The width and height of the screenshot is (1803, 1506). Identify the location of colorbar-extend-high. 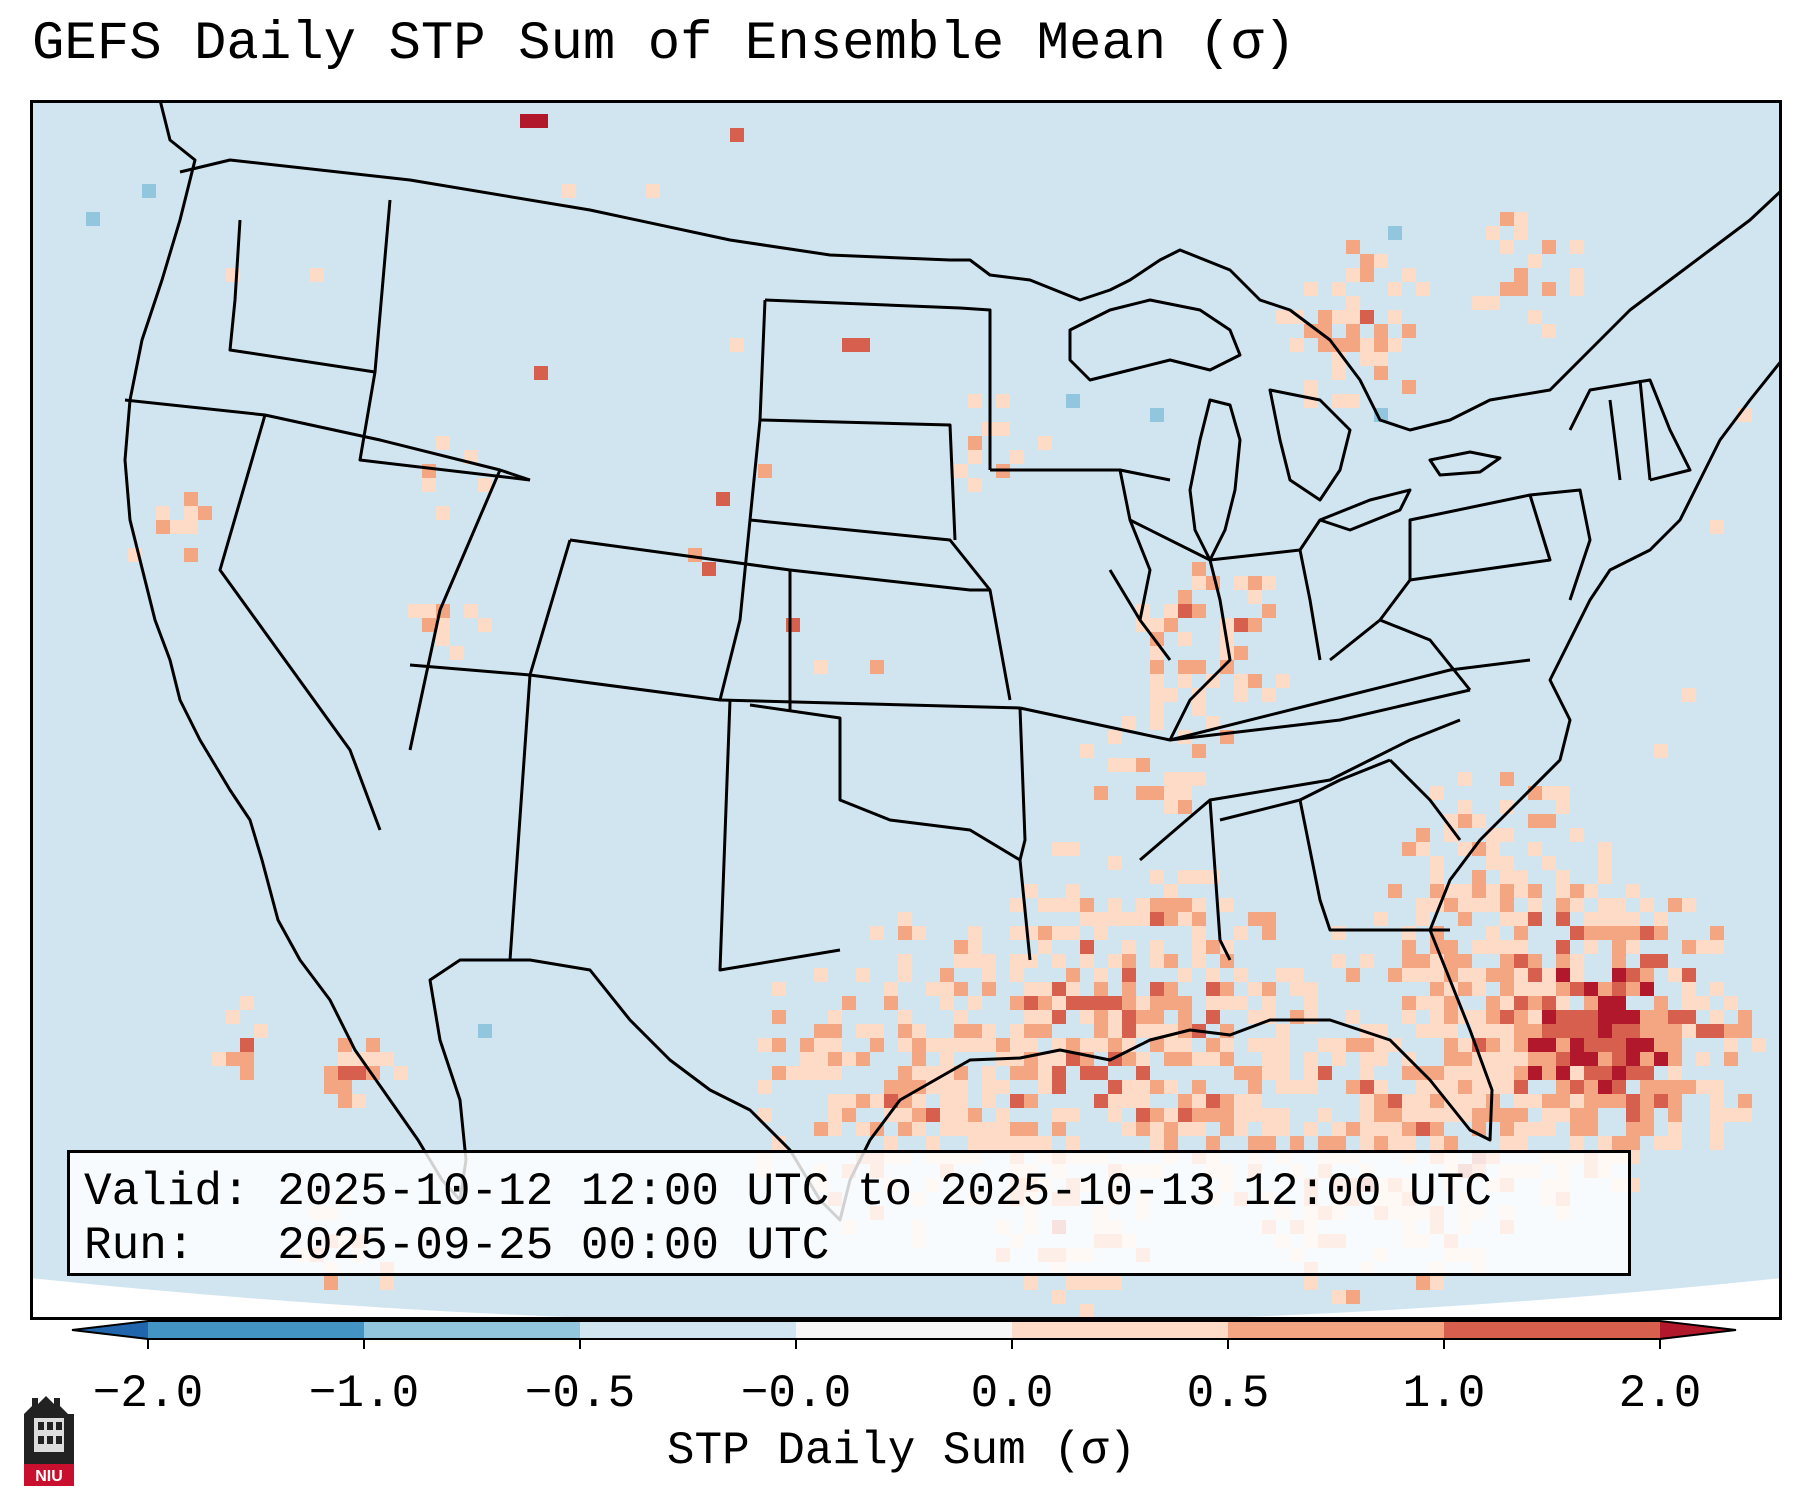
(1698, 1330).